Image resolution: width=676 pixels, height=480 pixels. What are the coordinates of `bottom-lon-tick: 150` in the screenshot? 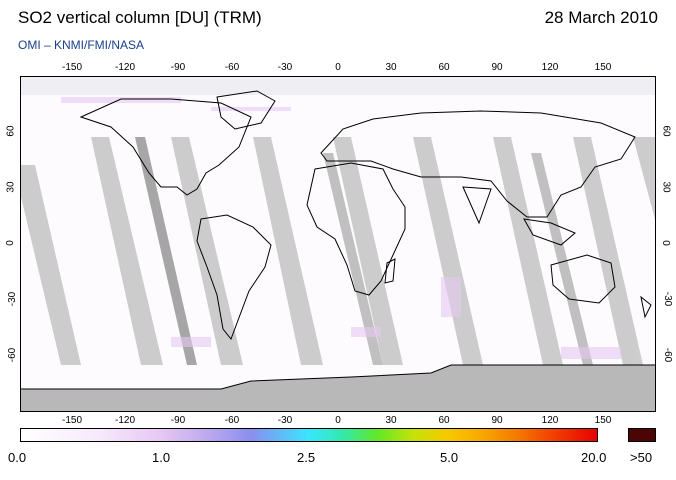 It's located at (603, 420).